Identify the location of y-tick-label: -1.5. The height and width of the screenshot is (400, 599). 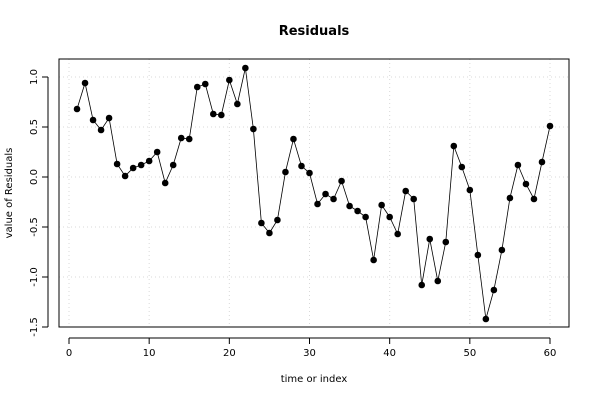
(34, 327).